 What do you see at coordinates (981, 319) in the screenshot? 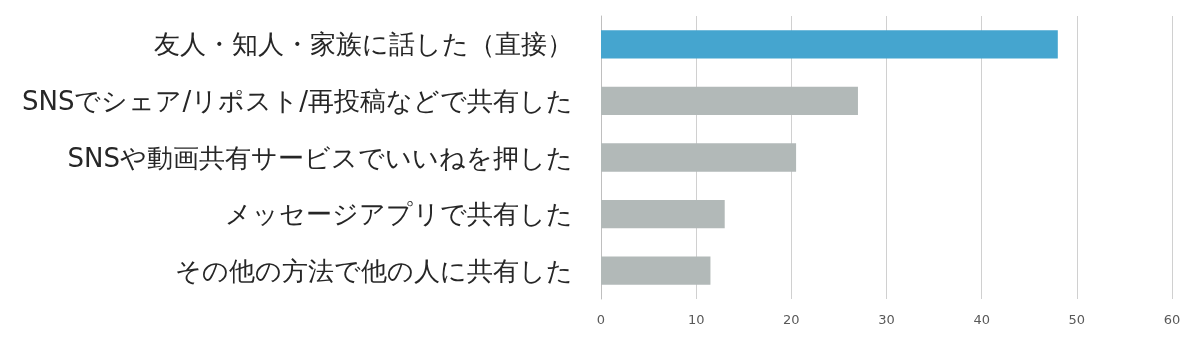
I see `x-tick-label: 40` at bounding box center [981, 319].